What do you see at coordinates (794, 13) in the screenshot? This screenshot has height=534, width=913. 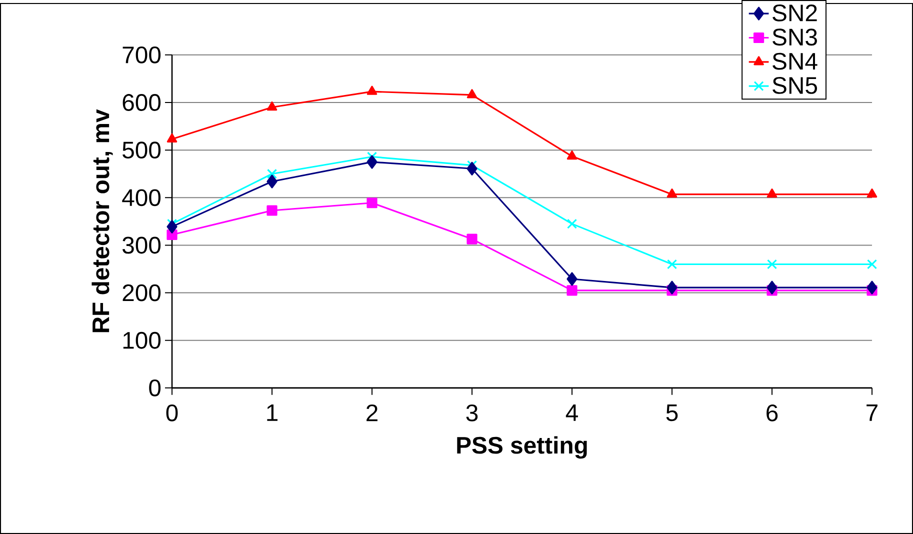 I see `legend-label: SN2` at bounding box center [794, 13].